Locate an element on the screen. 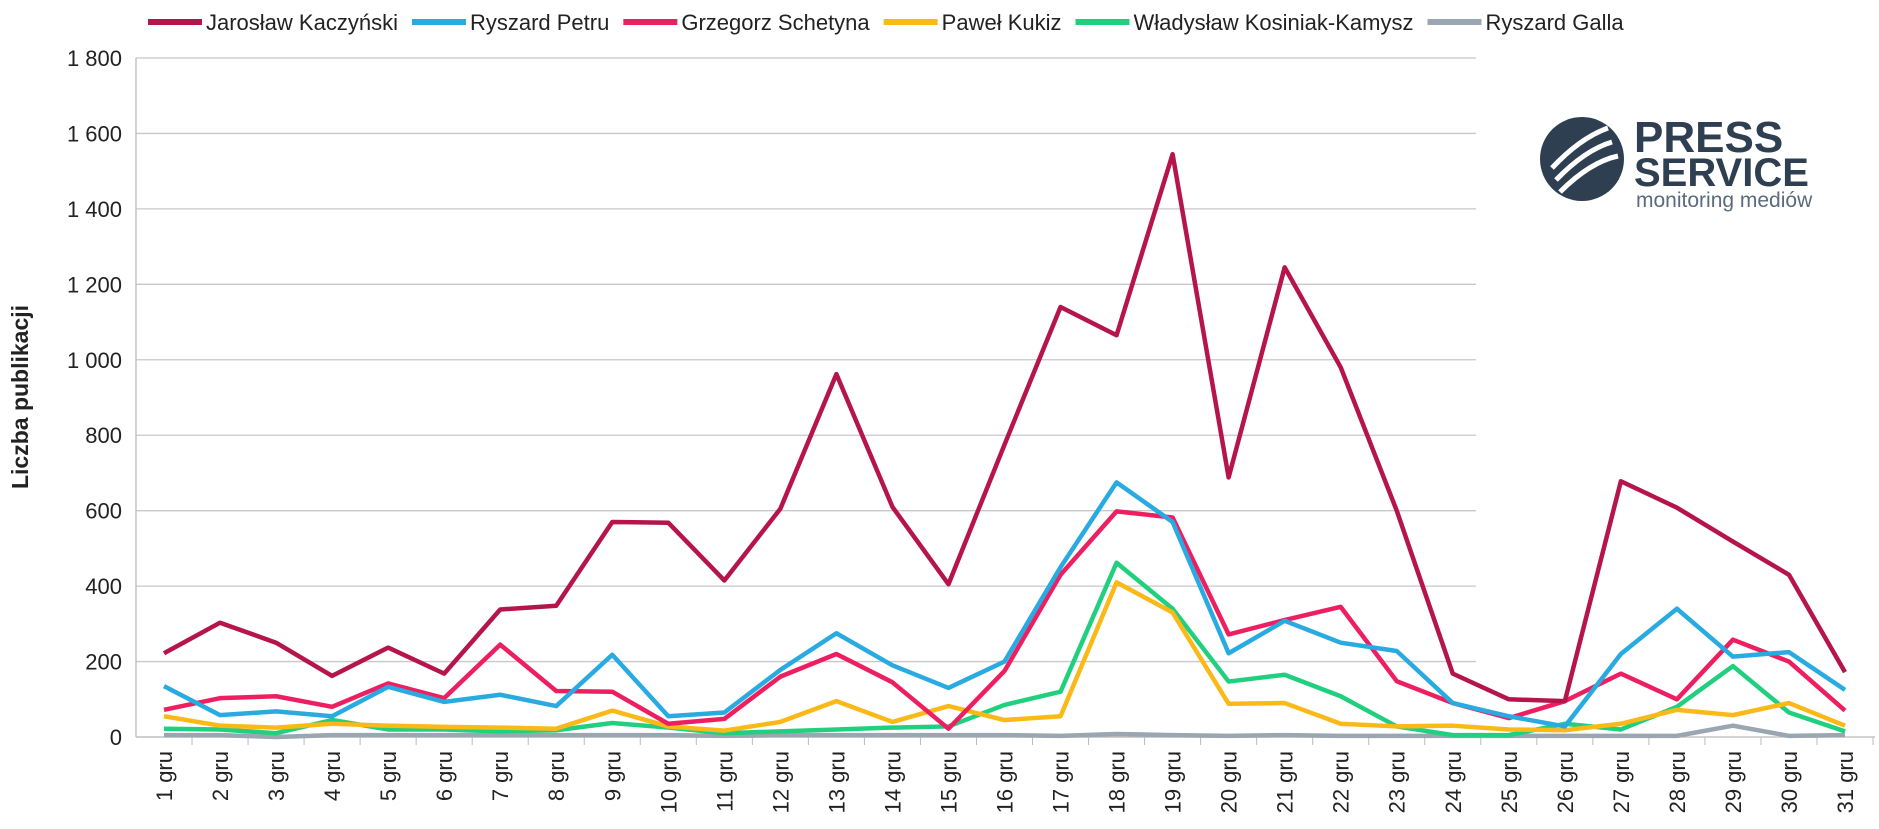 This screenshot has width=1879, height=829. y-tick-label: 800 is located at coordinates (103, 435).